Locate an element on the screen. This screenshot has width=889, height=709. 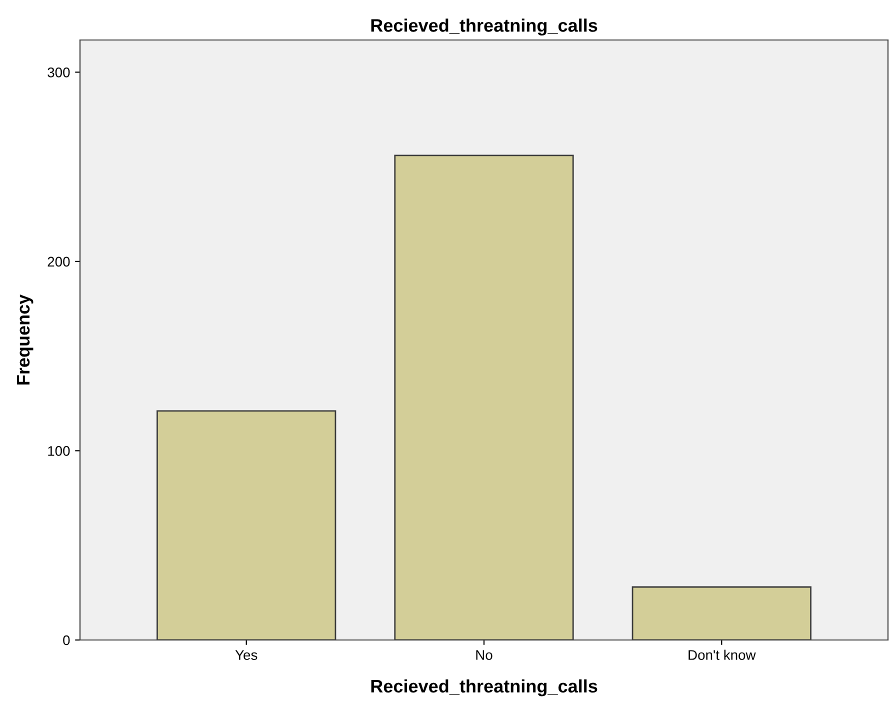
y-tick-label: 0 is located at coordinates (66, 640).